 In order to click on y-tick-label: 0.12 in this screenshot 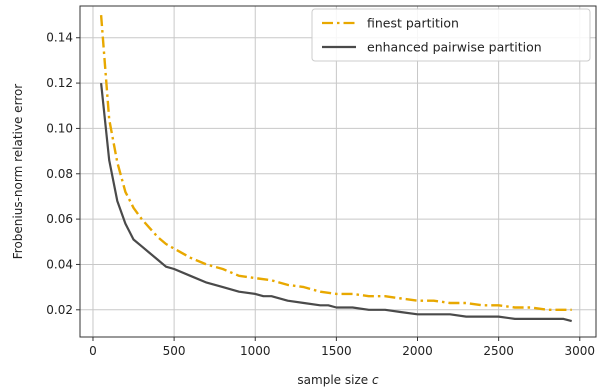, I will do `click(59, 83)`.